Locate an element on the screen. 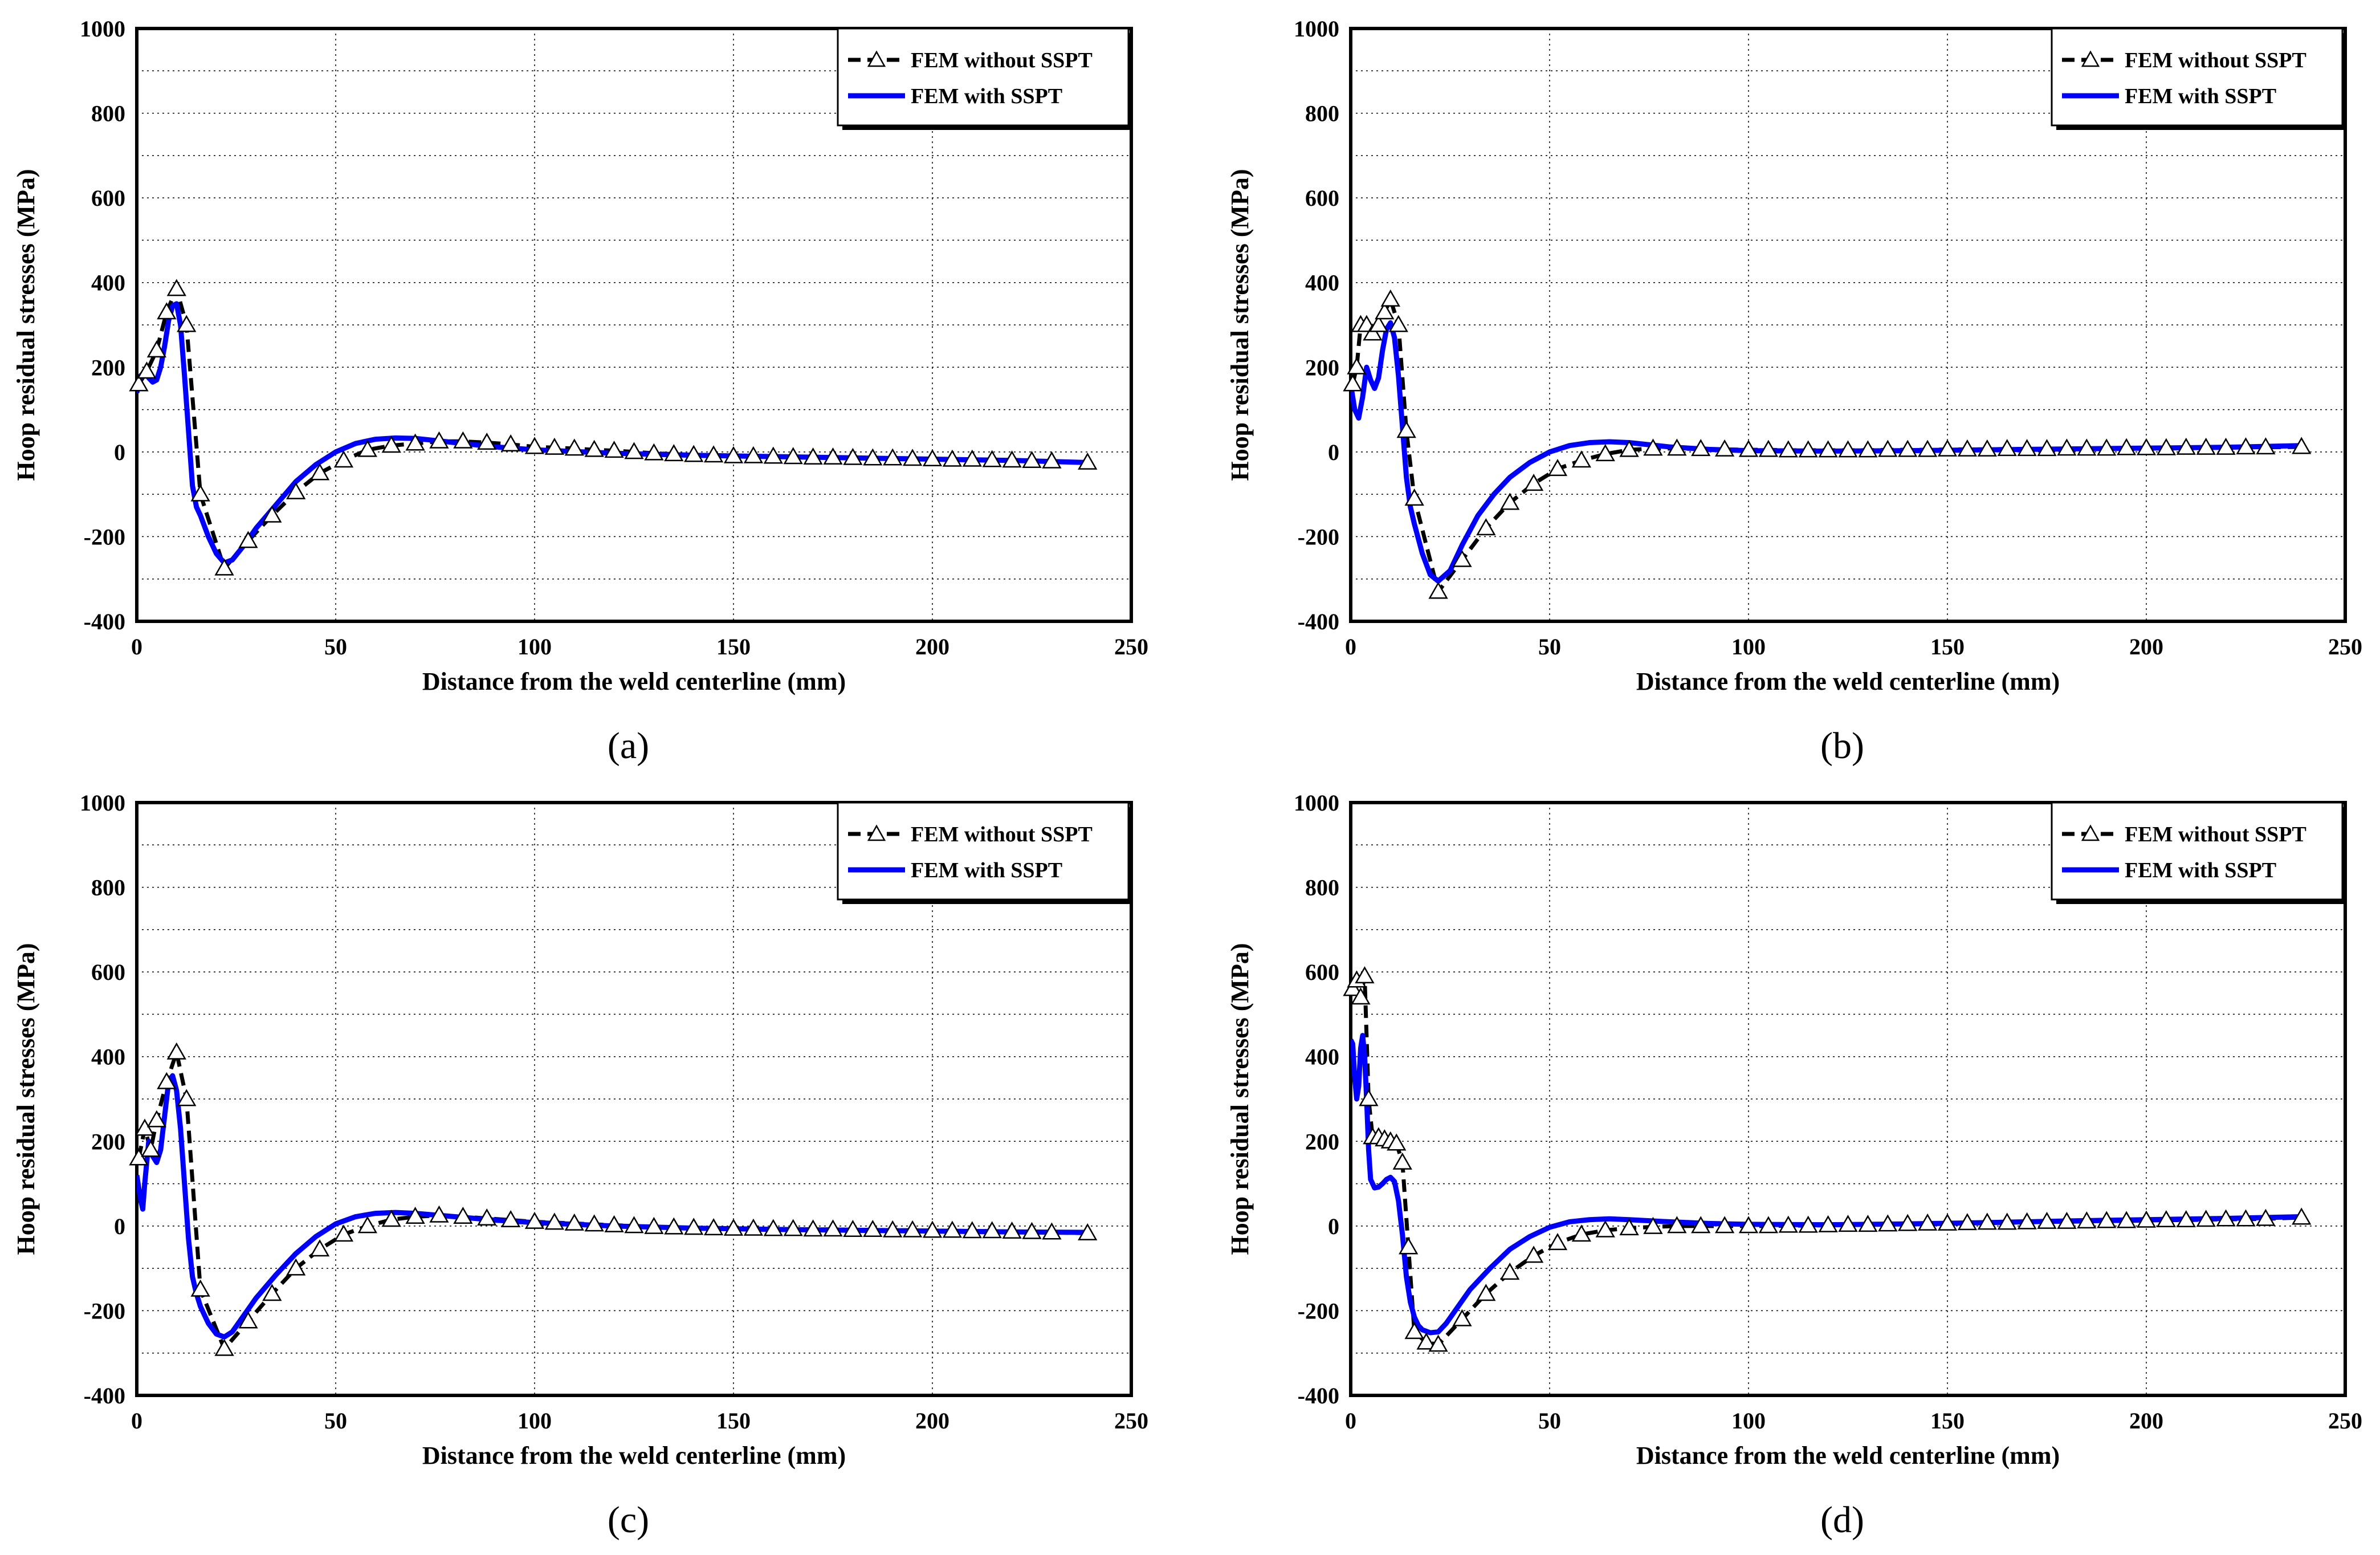  y-tick-label: 0 is located at coordinates (120, 1227).